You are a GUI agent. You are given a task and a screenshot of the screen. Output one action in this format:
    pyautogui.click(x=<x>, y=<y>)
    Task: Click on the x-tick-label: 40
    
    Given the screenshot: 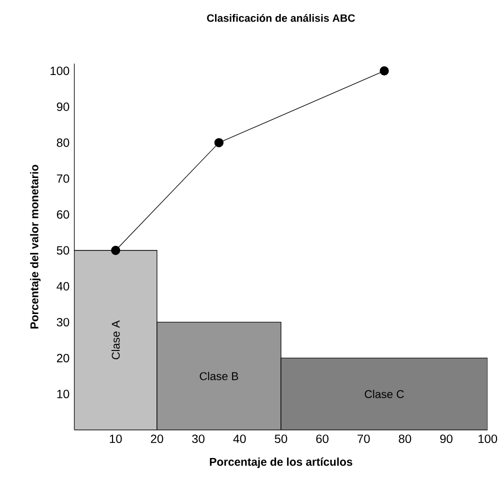 What is the action you would take?
    pyautogui.click(x=239, y=439)
    